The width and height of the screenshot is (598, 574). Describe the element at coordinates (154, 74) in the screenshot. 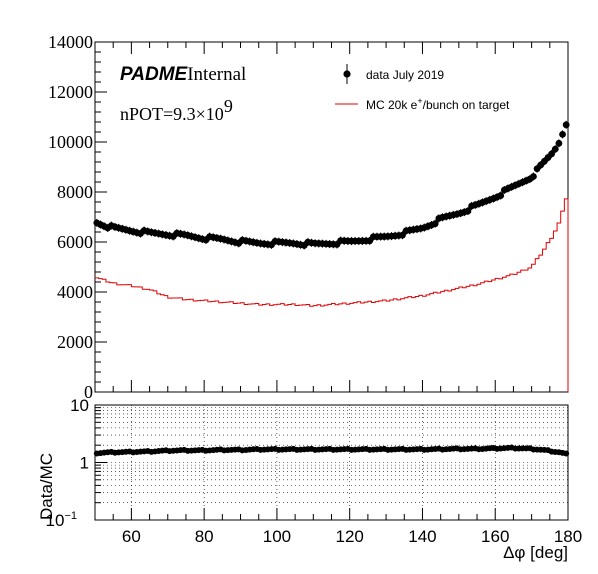

I see `padme-brand-bold: PADME` at that location.